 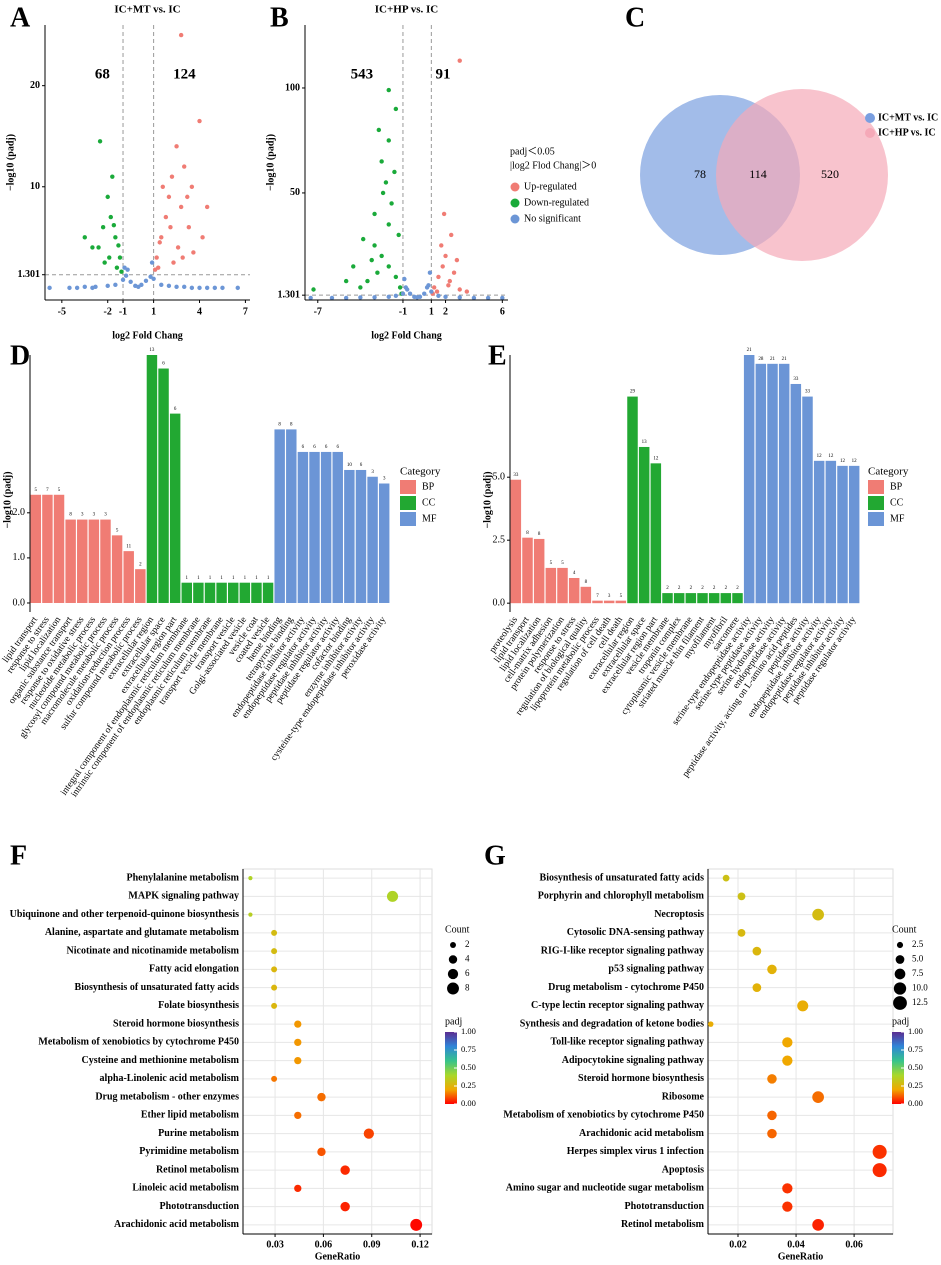 What do you see at coordinates (453, 1021) in the screenshot?
I see `legend-title: padj` at bounding box center [453, 1021].